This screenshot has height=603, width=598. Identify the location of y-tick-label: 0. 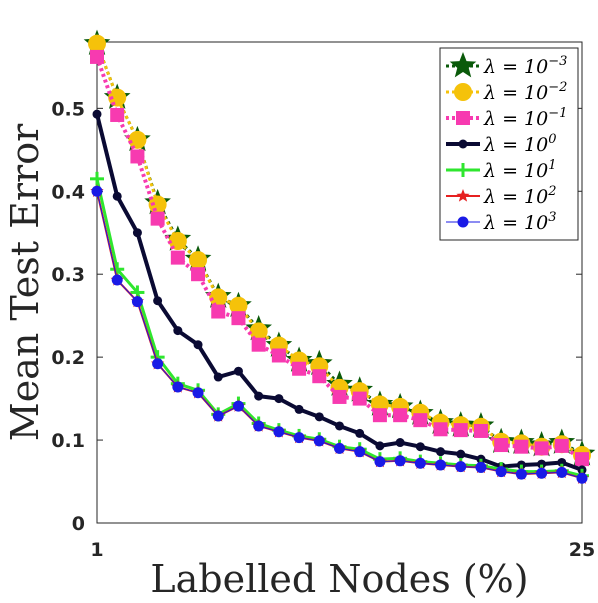
(78, 524).